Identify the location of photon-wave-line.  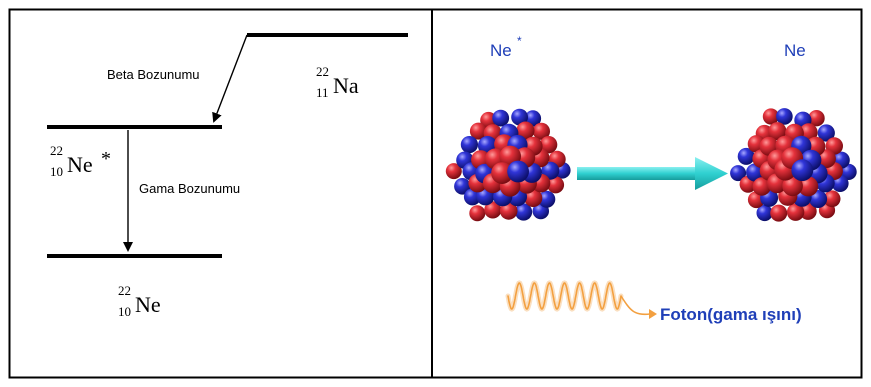
(564, 296).